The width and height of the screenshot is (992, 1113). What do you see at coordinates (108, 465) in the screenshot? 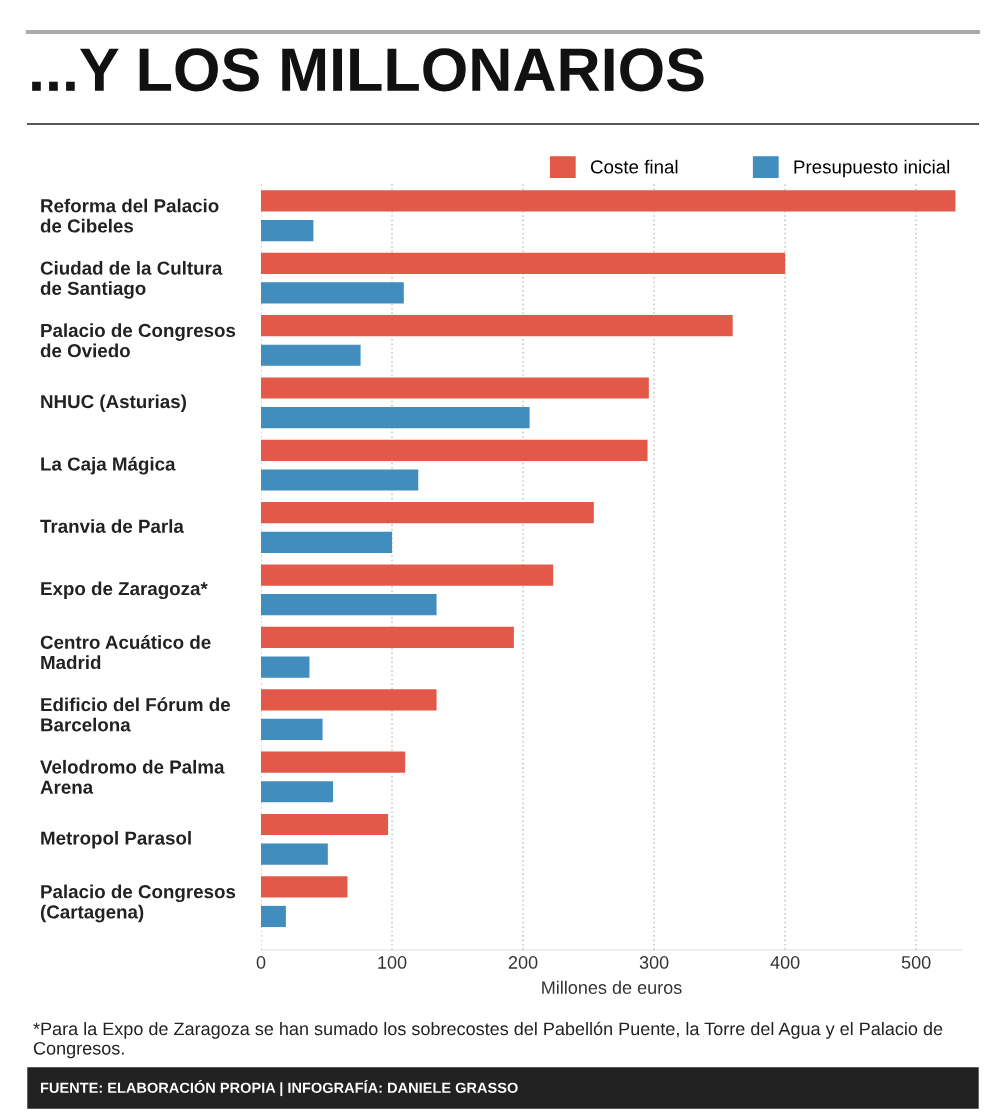
I see `y-tick-label: La Caja Mágica` at bounding box center [108, 465].